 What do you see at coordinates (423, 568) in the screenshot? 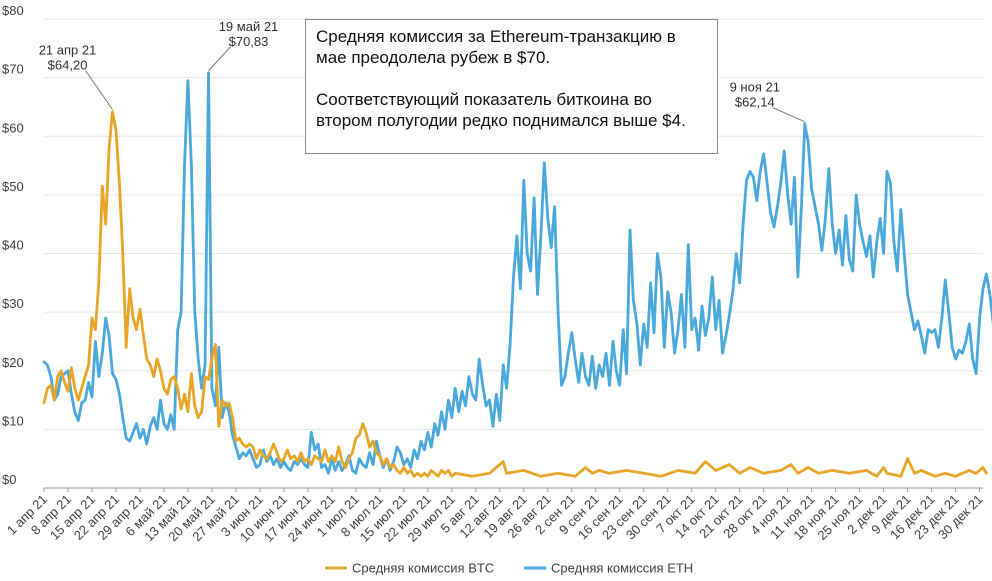
I see `legend-label-btc: Средняя комиссия BTC` at bounding box center [423, 568].